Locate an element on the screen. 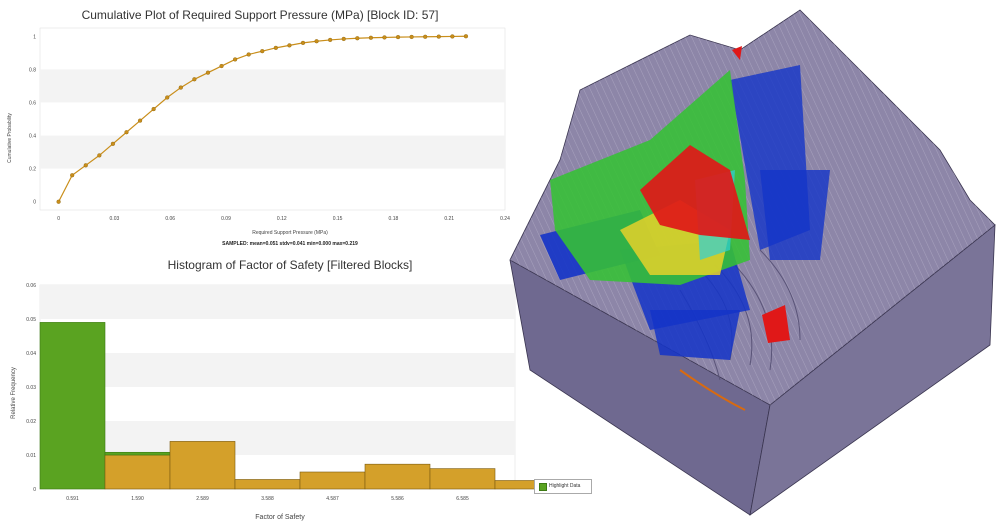 The width and height of the screenshot is (1000, 526). failed-block-red-main is located at coordinates (695, 192).